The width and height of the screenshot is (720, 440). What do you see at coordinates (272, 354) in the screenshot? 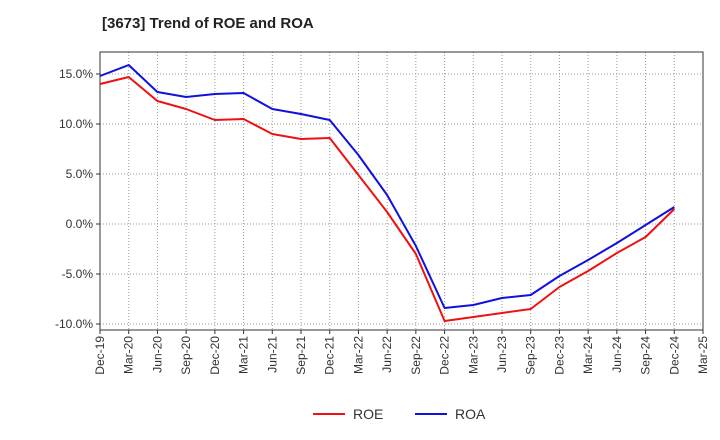
I see `x-tick-label: Jun-21` at bounding box center [272, 354].